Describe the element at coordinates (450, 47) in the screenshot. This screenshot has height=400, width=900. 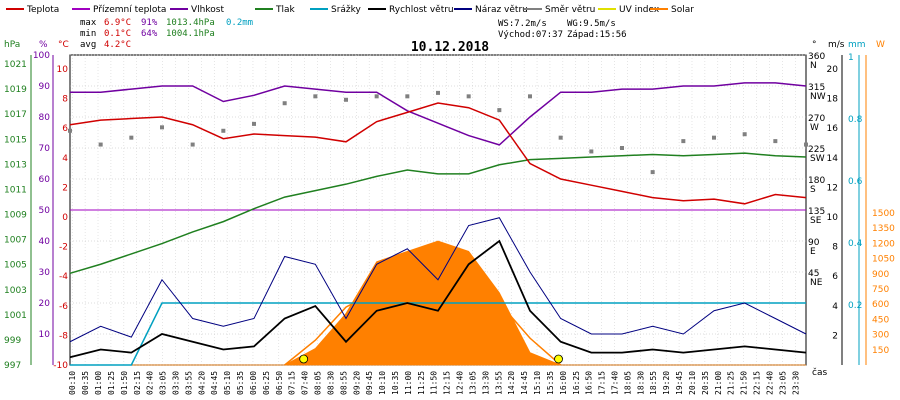
I see `chart-title: 10.12.2018` at that location.